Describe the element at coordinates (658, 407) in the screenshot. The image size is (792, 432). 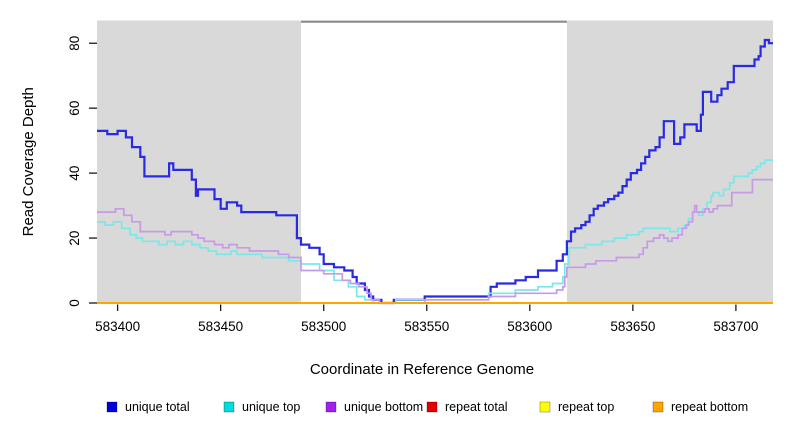
I see `legend-swatch-repeat-bottom` at that location.